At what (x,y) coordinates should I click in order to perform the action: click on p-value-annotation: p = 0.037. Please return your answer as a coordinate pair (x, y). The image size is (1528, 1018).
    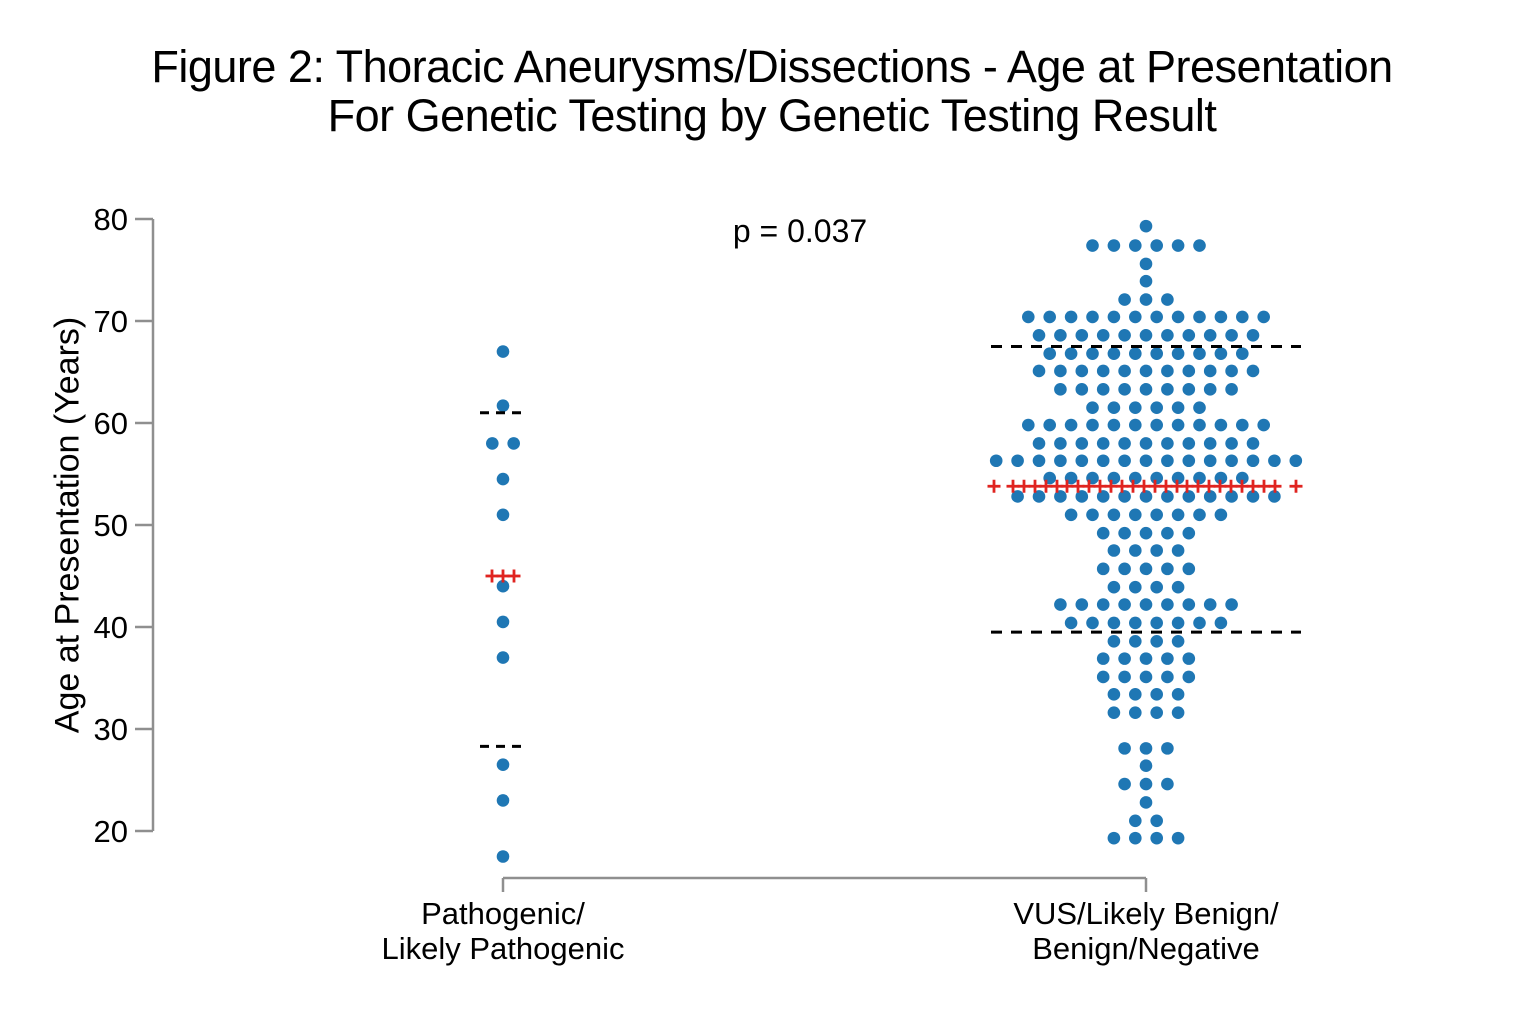
    Looking at the image, I should click on (800, 231).